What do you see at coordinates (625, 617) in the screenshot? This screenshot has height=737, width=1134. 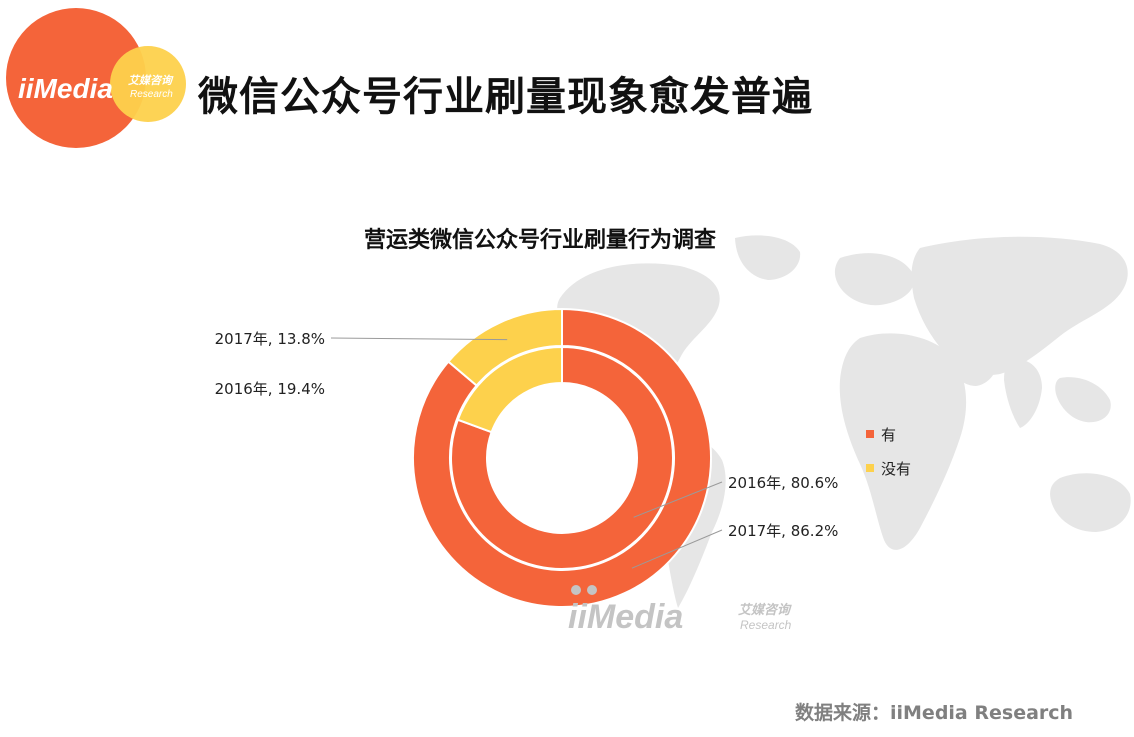 I see `watermark-brand: iiMedia` at bounding box center [625, 617].